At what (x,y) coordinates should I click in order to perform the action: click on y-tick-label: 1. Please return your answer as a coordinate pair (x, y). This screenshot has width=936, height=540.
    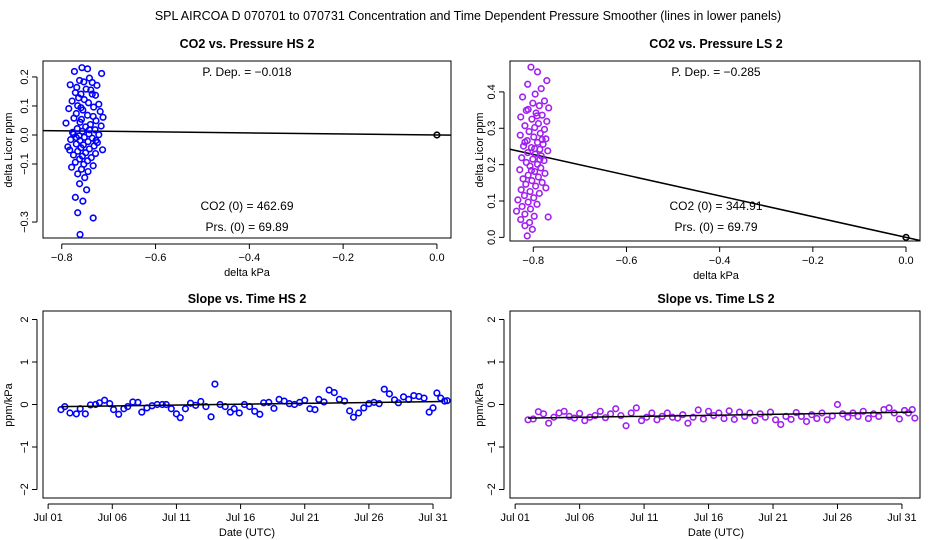
    Looking at the image, I should click on (25, 362).